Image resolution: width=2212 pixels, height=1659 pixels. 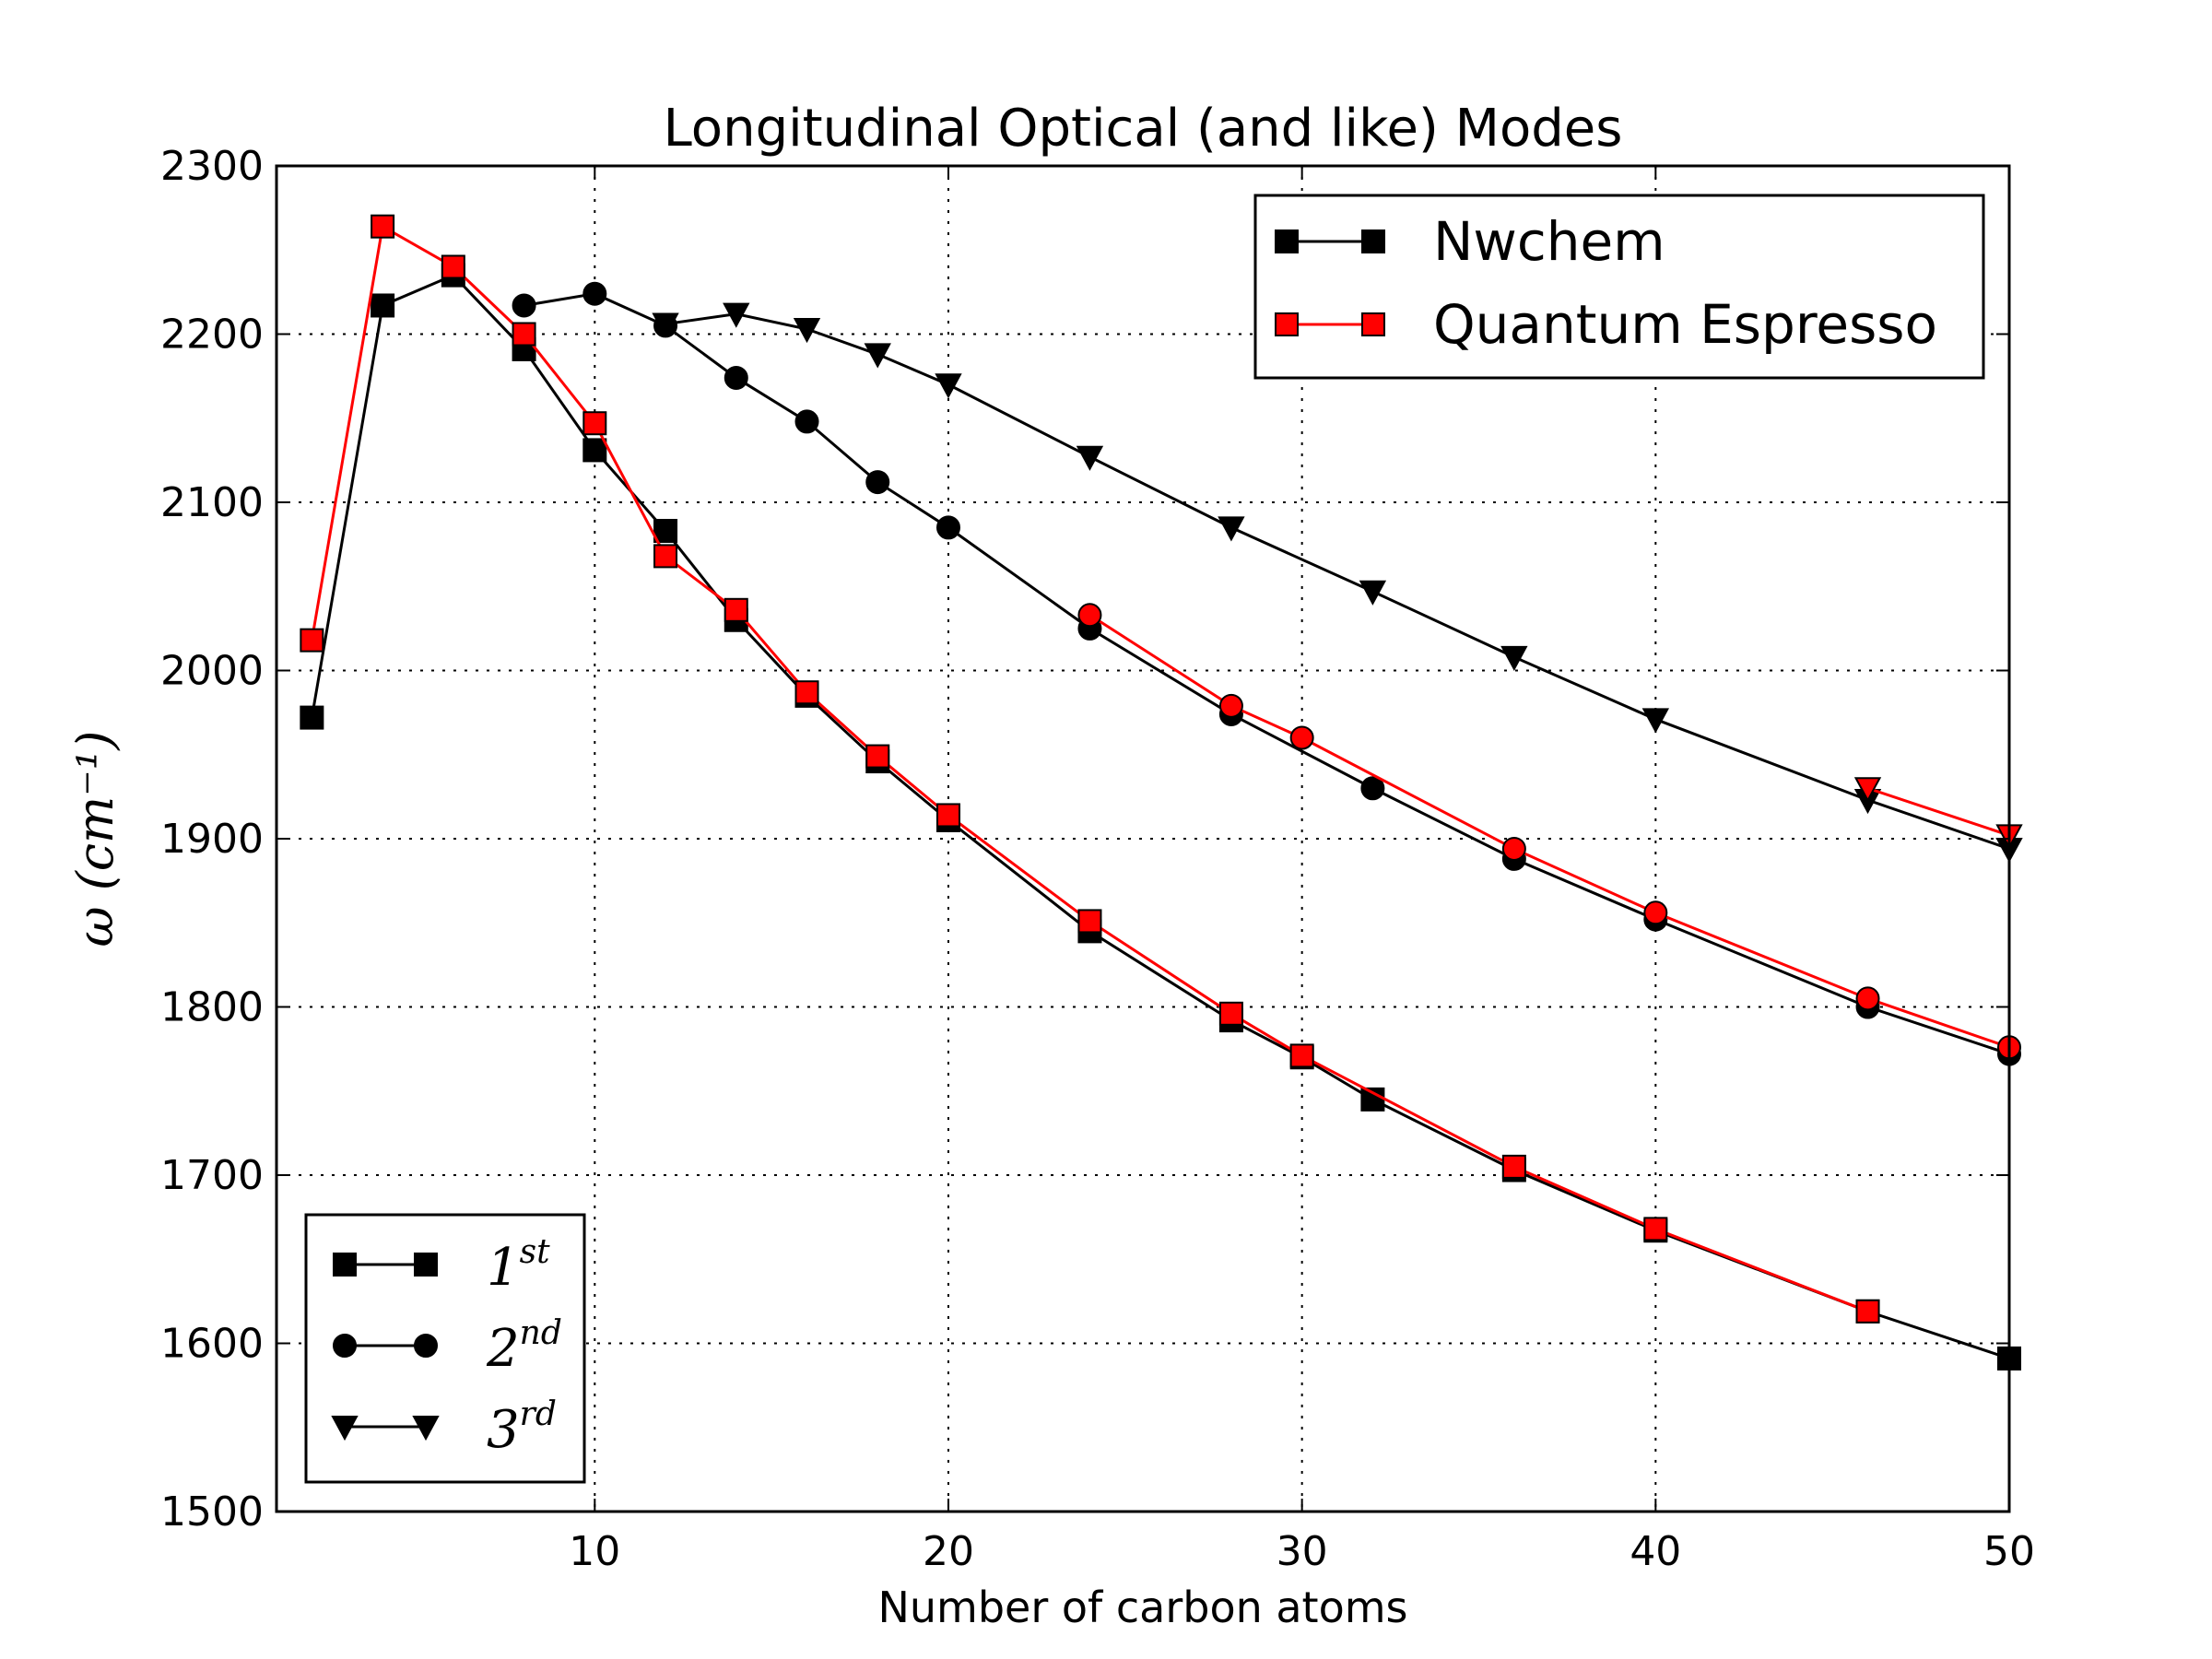 I want to click on x-tick-label: 30, so click(x=1302, y=1551).